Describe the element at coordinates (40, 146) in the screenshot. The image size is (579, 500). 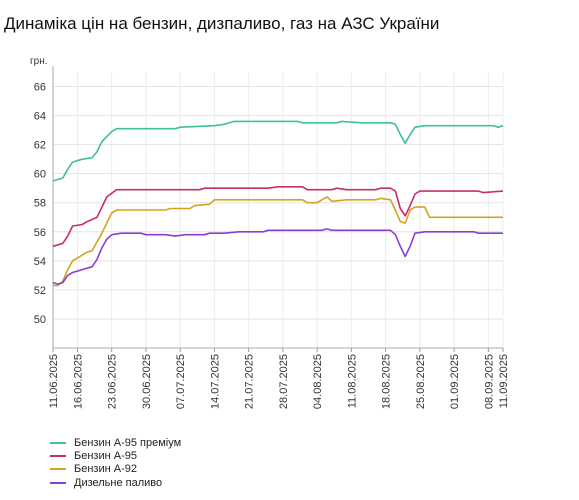
I see `y-tick-label: 62` at that location.